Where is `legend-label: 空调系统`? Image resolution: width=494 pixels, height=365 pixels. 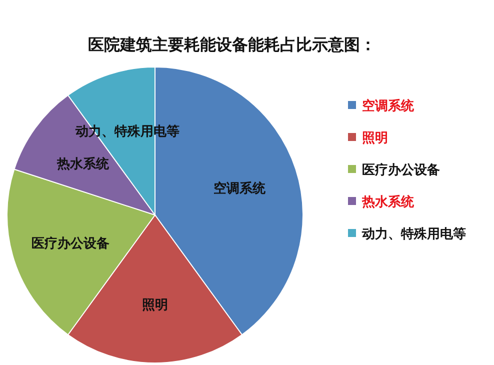 legend-label: 空调系统 is located at coordinates (388, 106).